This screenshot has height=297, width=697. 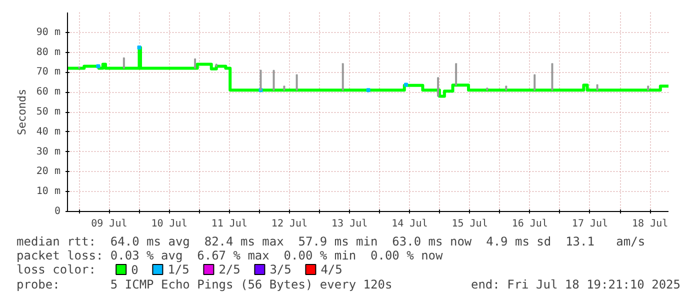 What do you see at coordinates (56, 269) in the screenshot?
I see `legend-title: loss color:` at bounding box center [56, 269].